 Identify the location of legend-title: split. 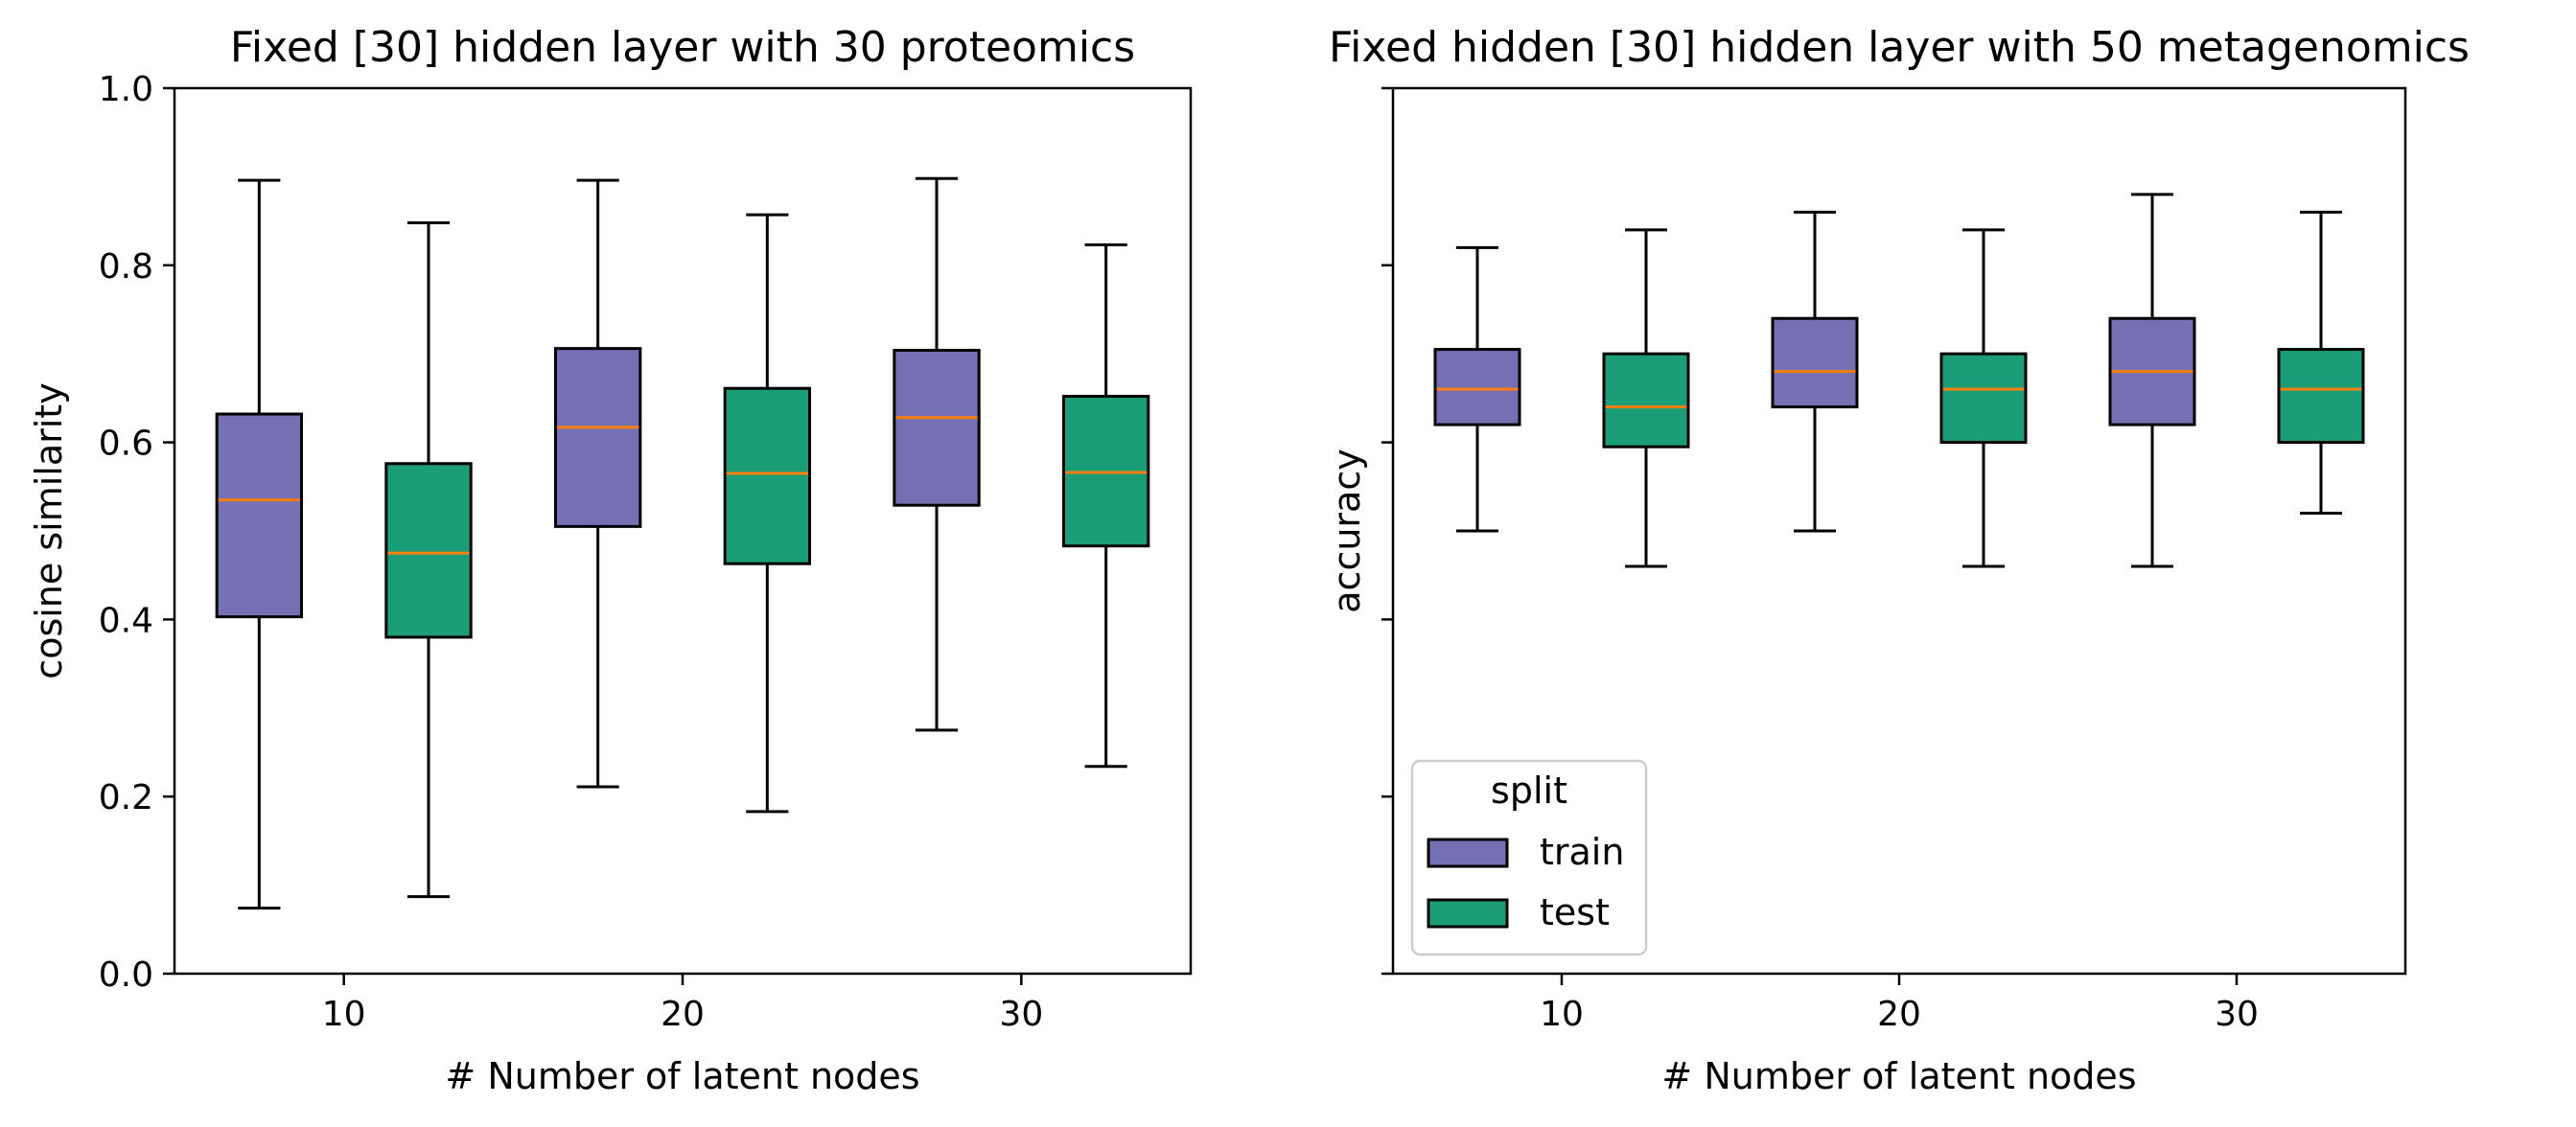
(1529, 791).